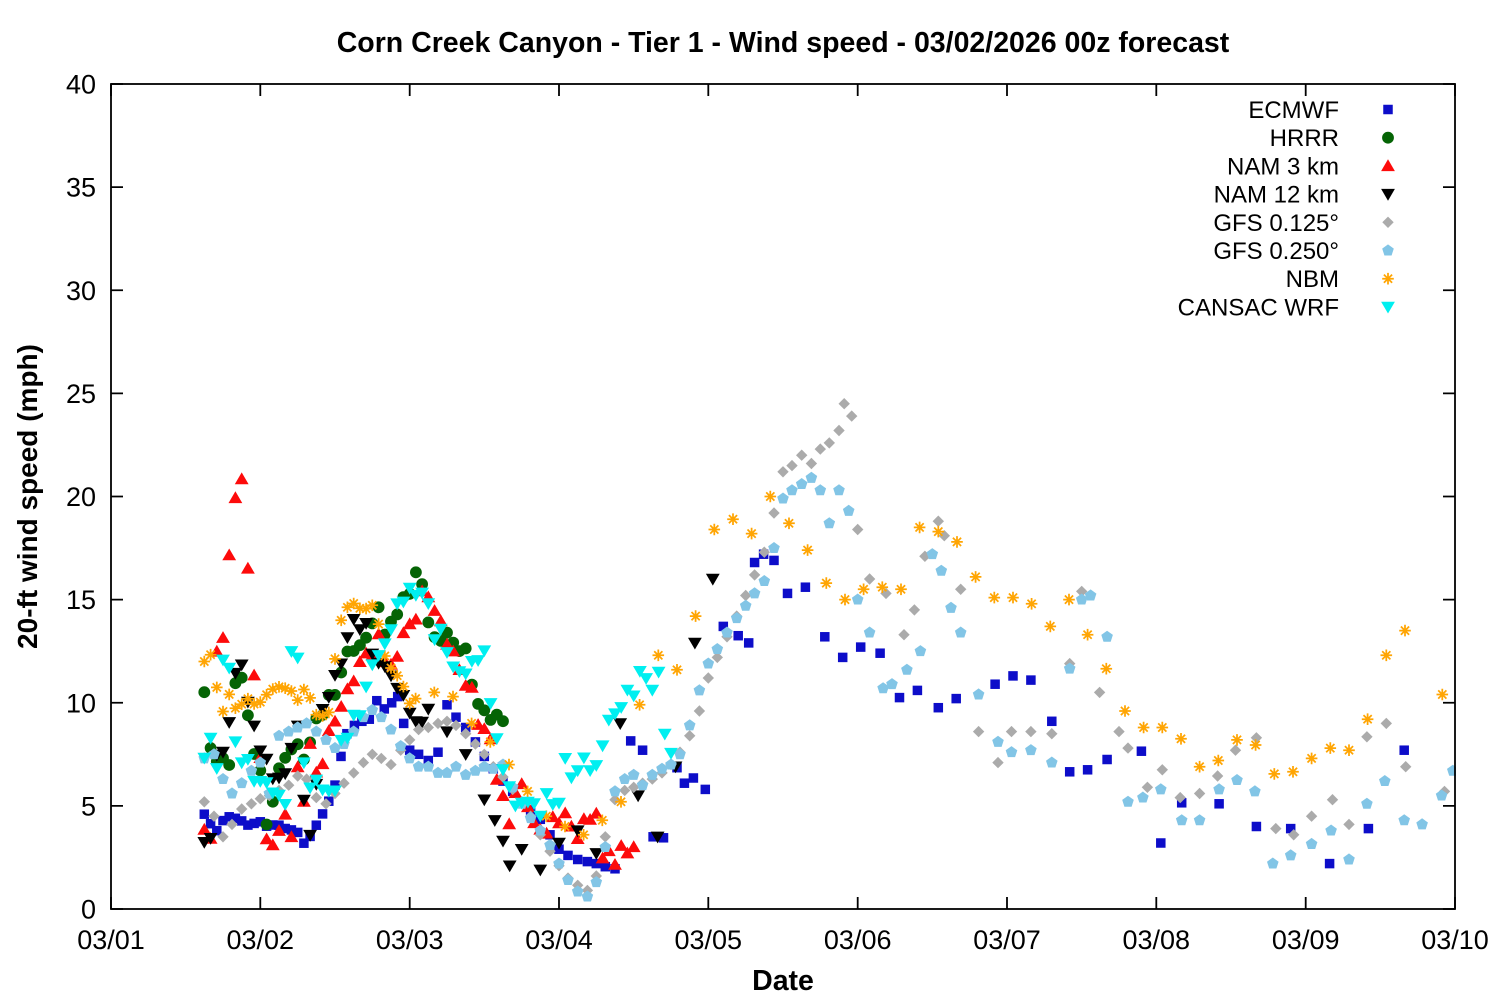  Describe the element at coordinates (81, 497) in the screenshot. I see `svg-text: 20` at that location.